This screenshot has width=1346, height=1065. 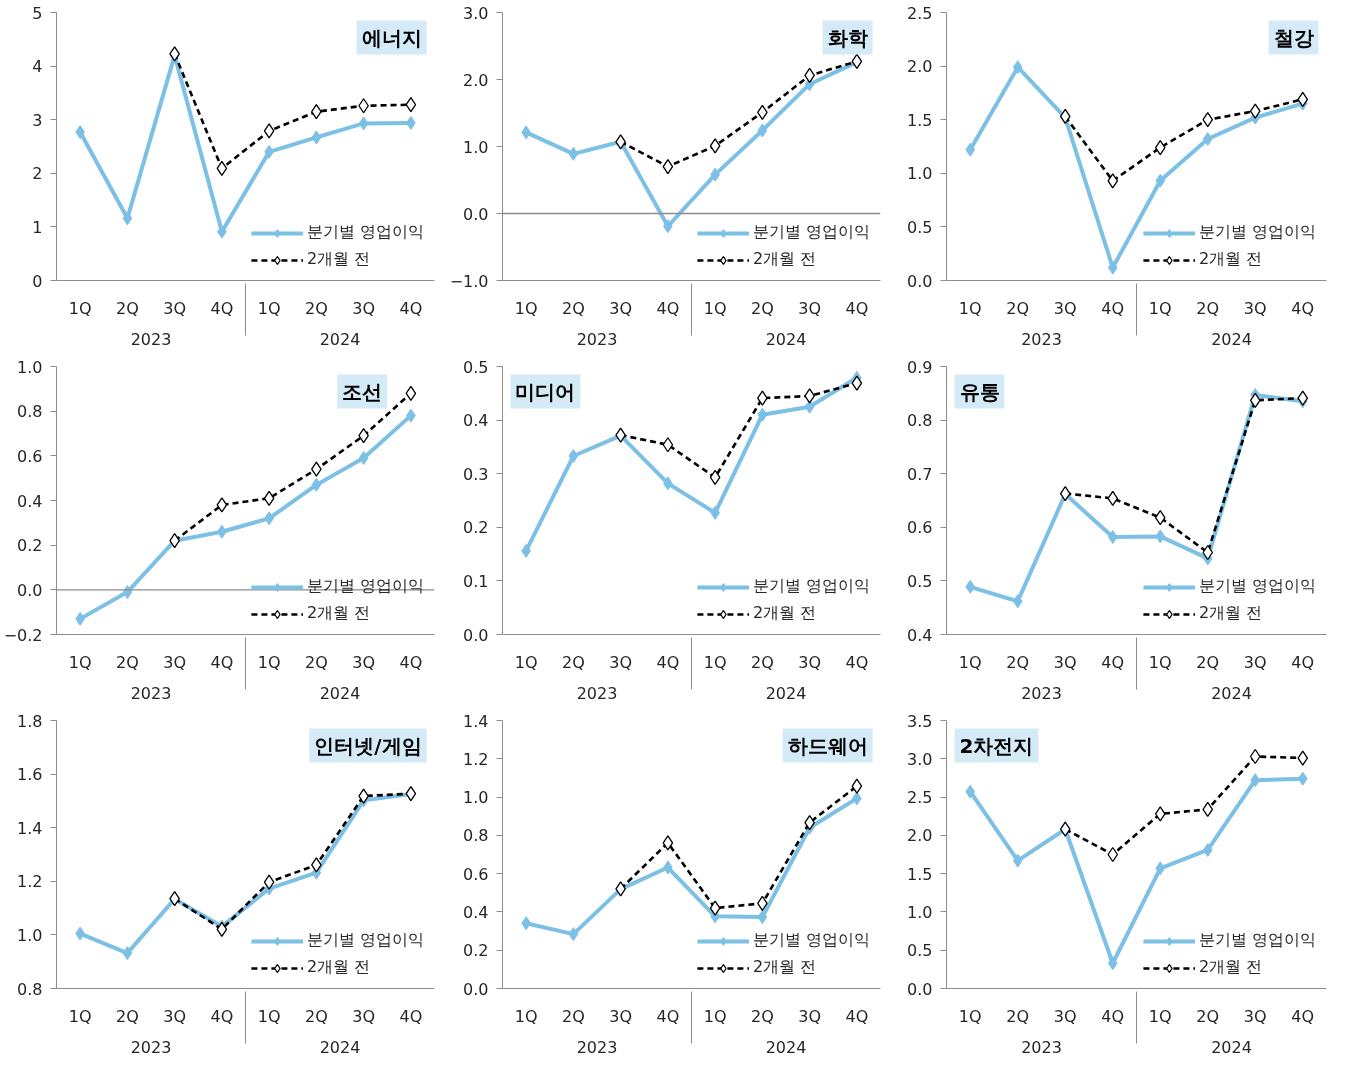 I want to click on y-tick-label: 0.3, so click(x=476, y=474).